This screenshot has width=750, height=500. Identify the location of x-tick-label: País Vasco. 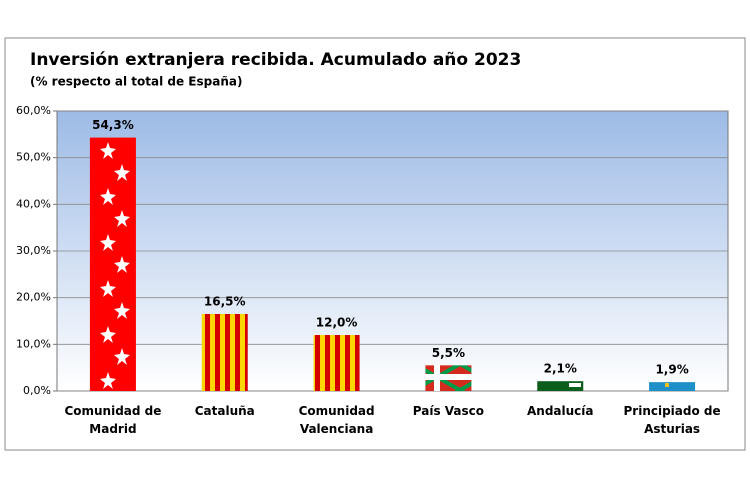
(448, 411).